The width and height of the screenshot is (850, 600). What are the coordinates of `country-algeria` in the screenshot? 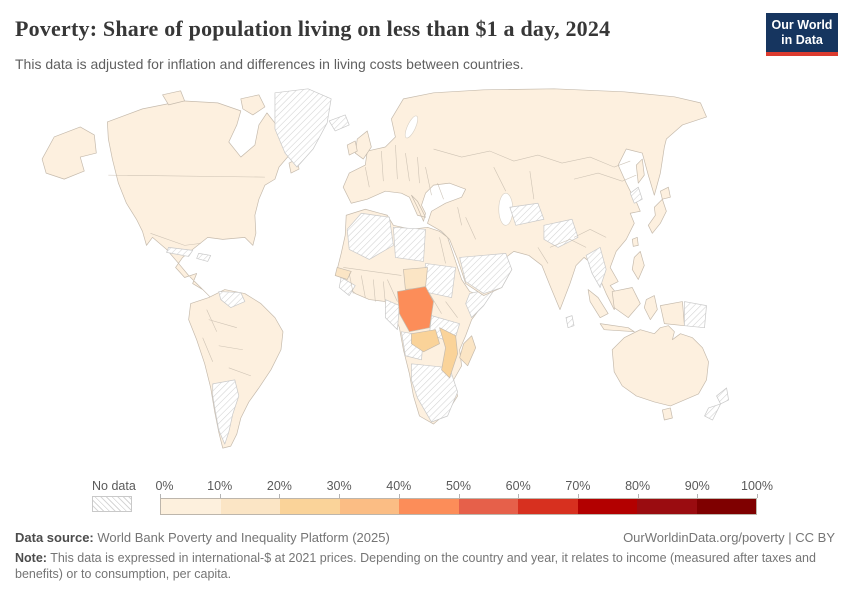 It's located at (370, 236).